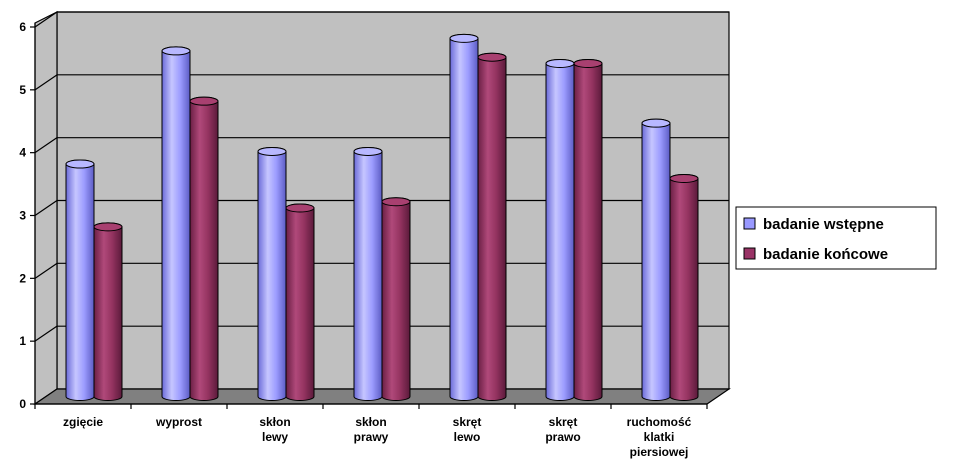  I want to click on y-tick-label: 2, so click(22, 278).